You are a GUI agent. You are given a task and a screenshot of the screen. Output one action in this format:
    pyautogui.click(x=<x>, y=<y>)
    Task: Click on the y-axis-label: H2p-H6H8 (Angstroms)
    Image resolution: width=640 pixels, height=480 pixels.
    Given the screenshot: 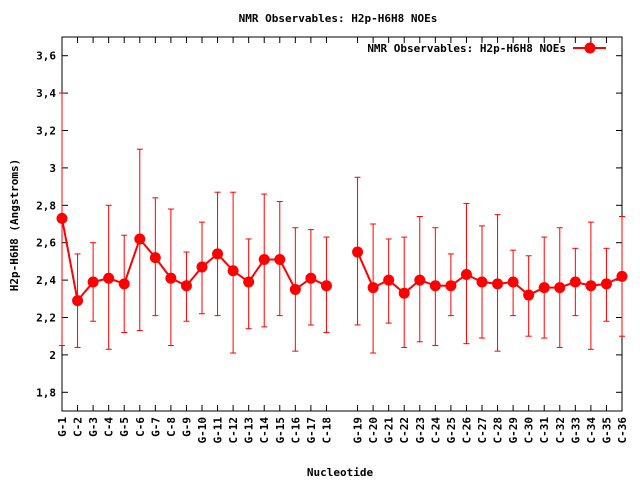 What is the action you would take?
    pyautogui.click(x=14, y=225)
    